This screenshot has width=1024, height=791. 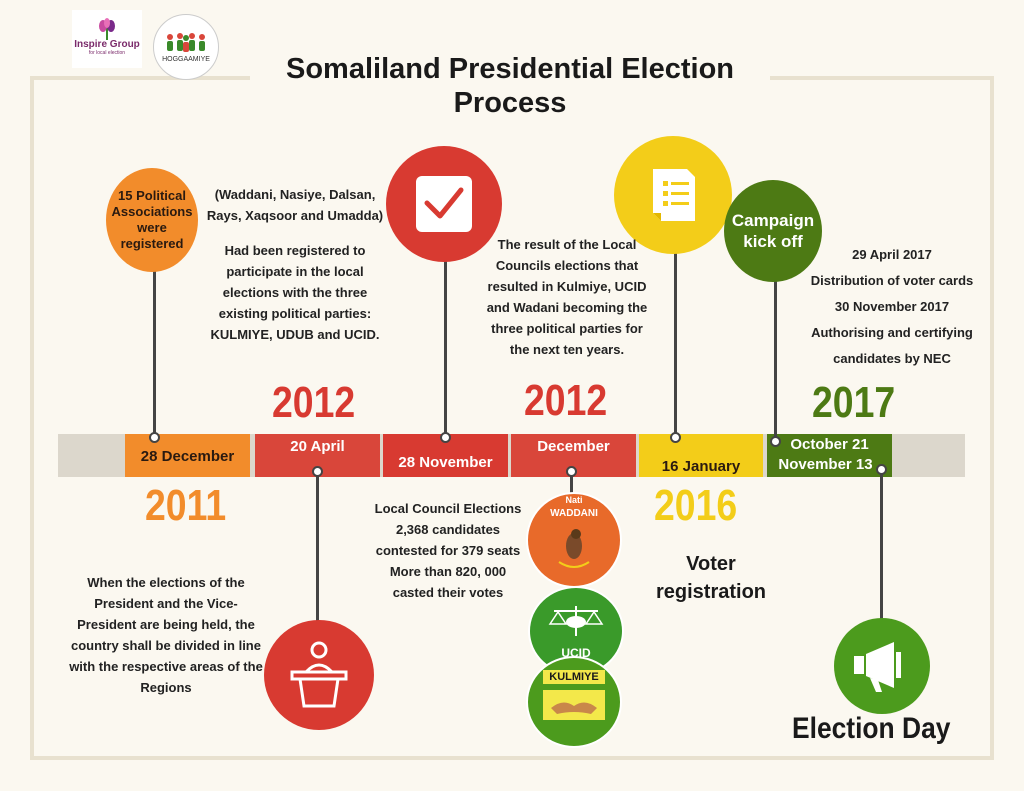 I want to click on segment-2016-january: 16 January, so click(x=701, y=455).